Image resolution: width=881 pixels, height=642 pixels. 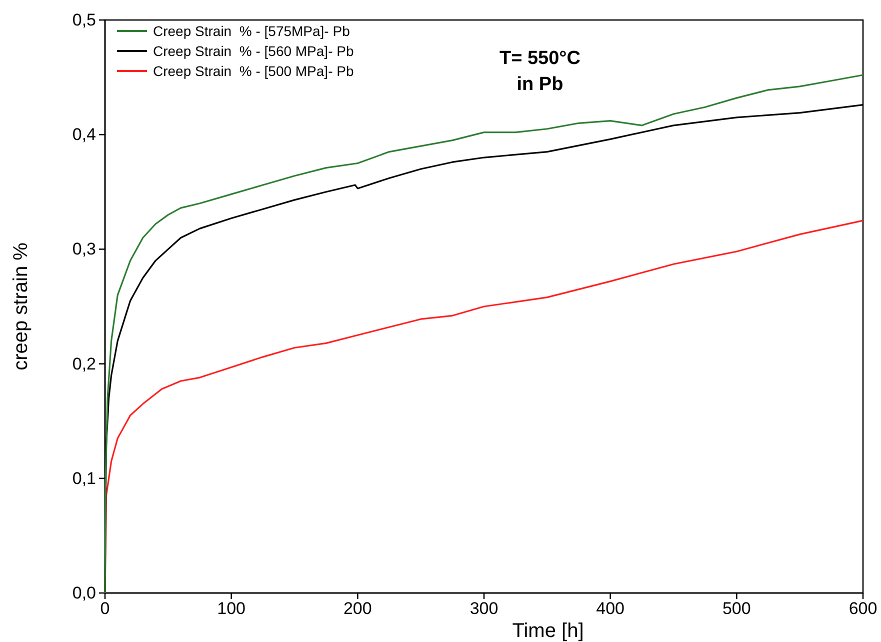 I want to click on x-axis-title: Time [h], so click(x=548, y=631).